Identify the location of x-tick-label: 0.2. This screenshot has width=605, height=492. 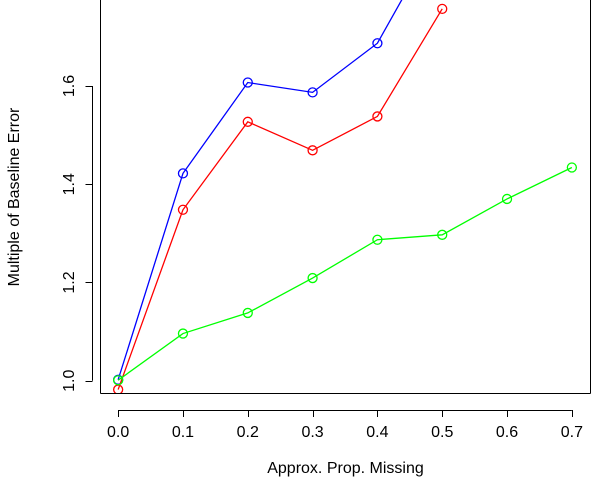
(248, 432).